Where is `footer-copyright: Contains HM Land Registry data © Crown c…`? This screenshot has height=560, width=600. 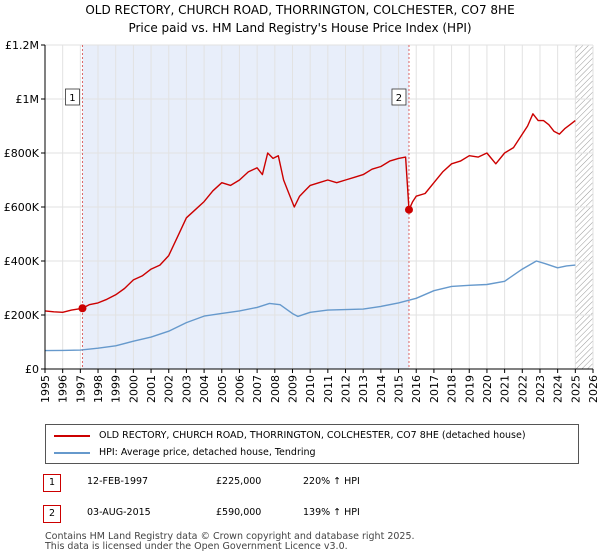
footer-copyright: Contains HM Land Registry data © Crown c… is located at coordinates (230, 536).